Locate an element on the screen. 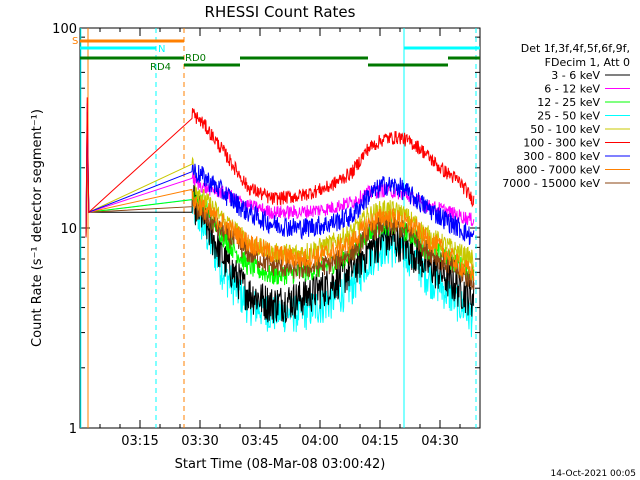 This screenshot has height=480, width=640. y-tick-label: 100 is located at coordinates (64, 29).